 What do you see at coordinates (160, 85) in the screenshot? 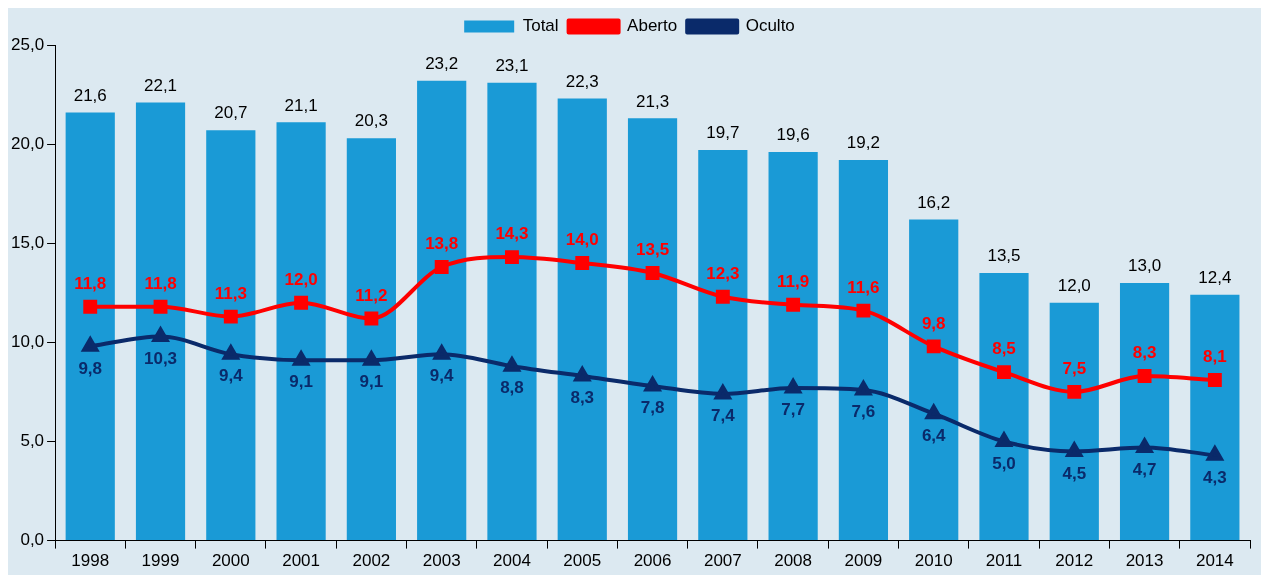
I see `data-label: 22,1` at bounding box center [160, 85].